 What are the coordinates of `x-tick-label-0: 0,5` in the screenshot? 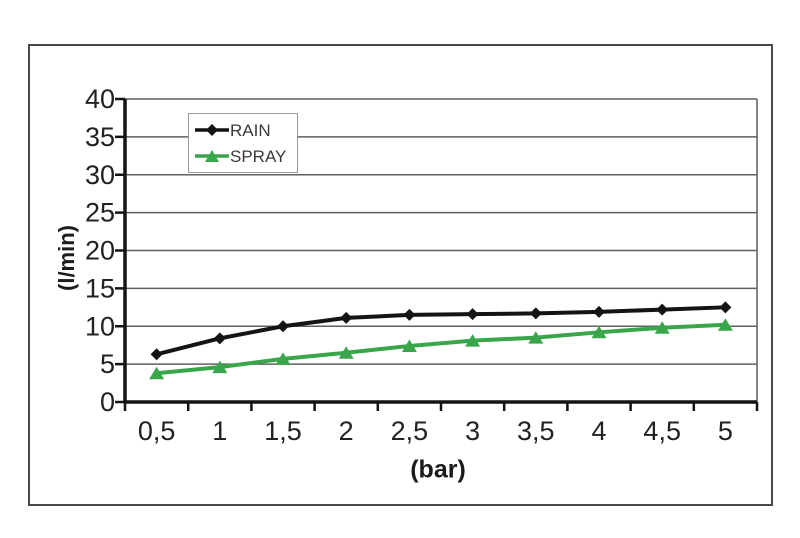 It's located at (157, 431).